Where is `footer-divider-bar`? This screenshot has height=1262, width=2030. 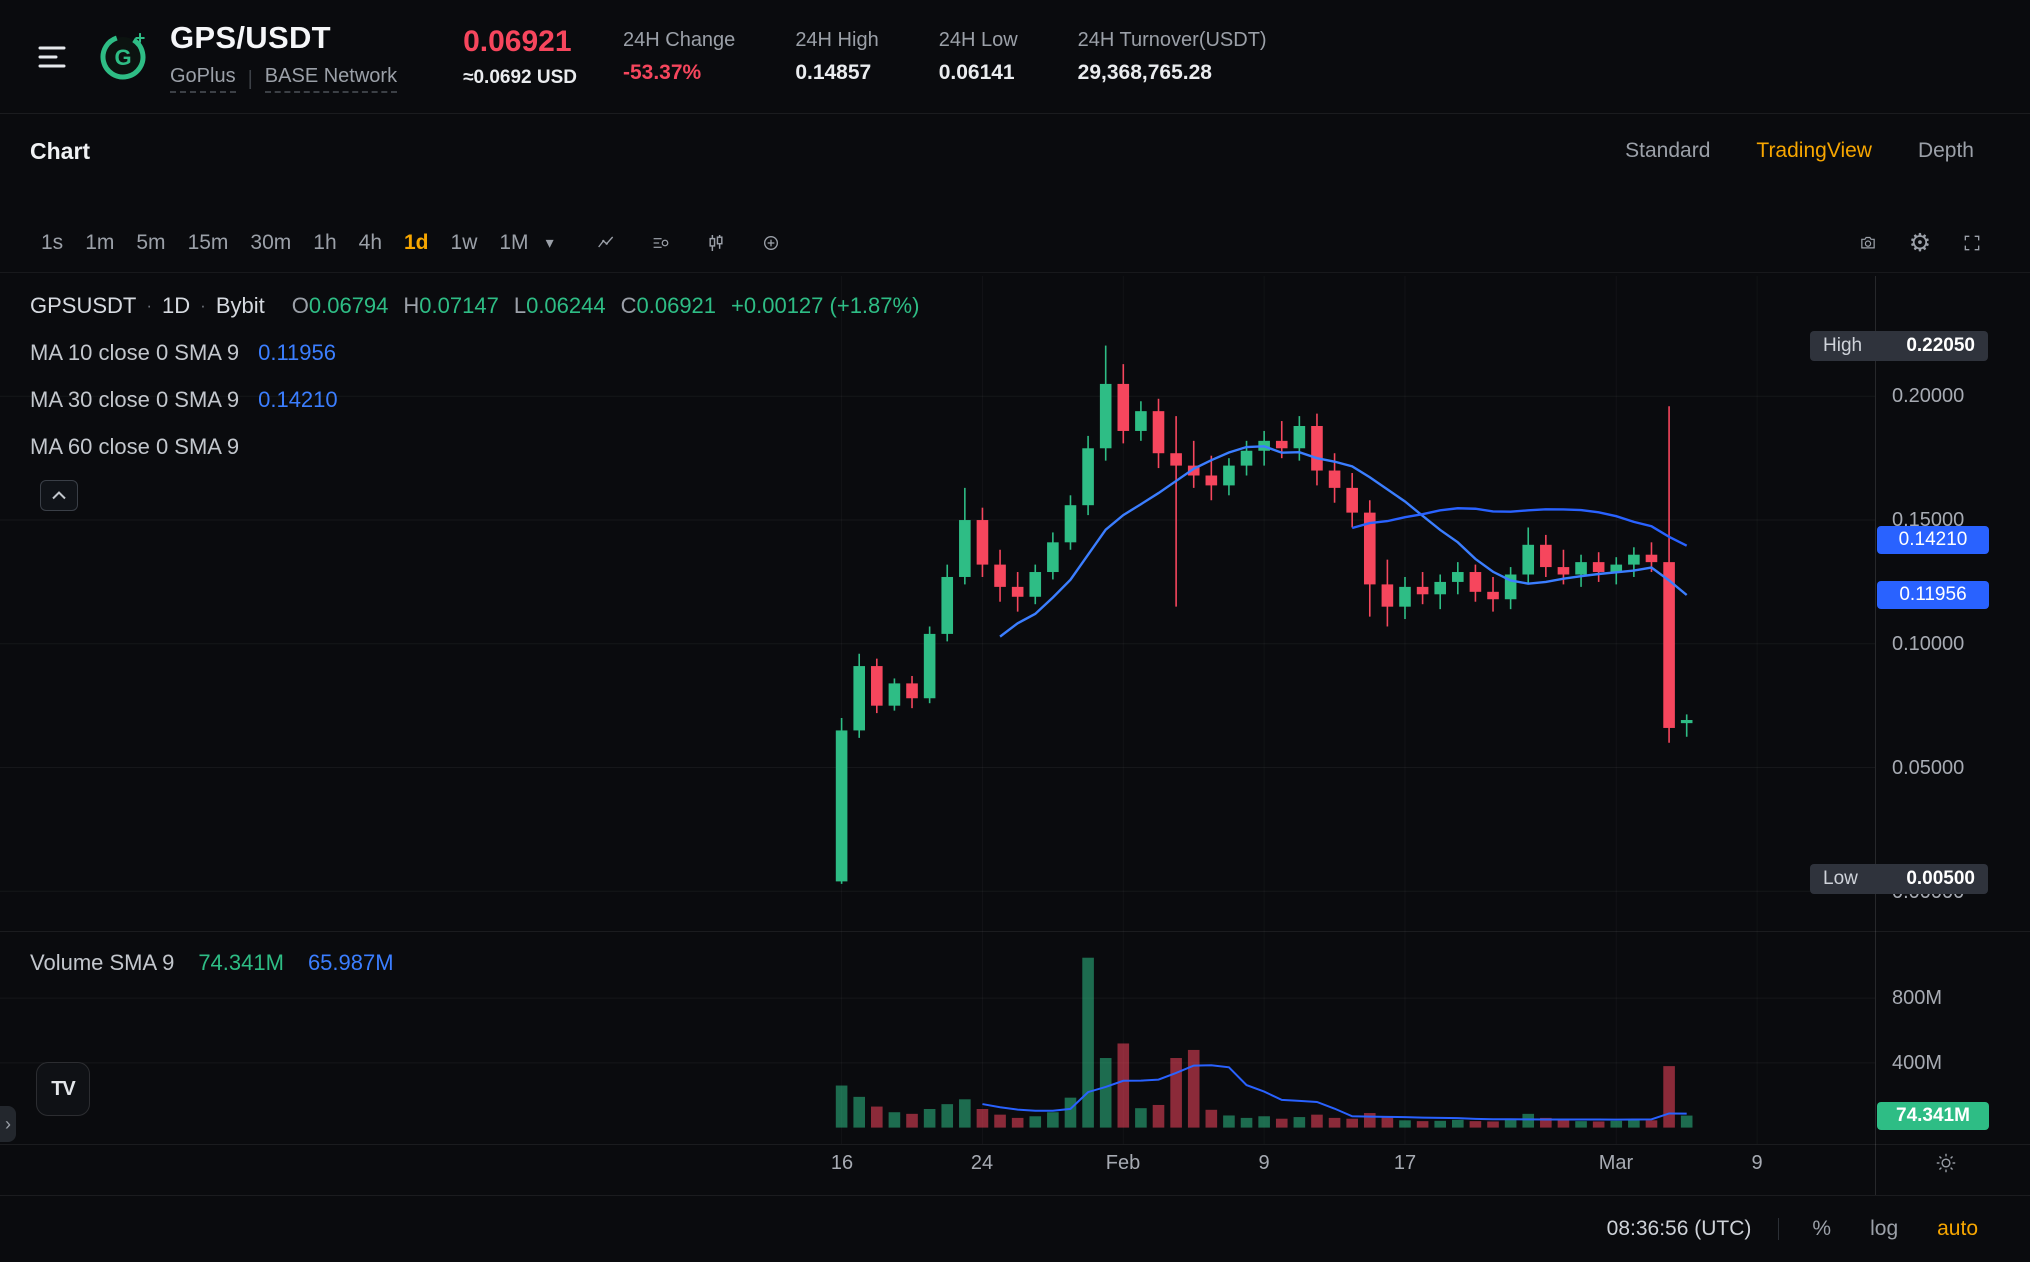
footer-divider-bar is located at coordinates (1779, 1229).